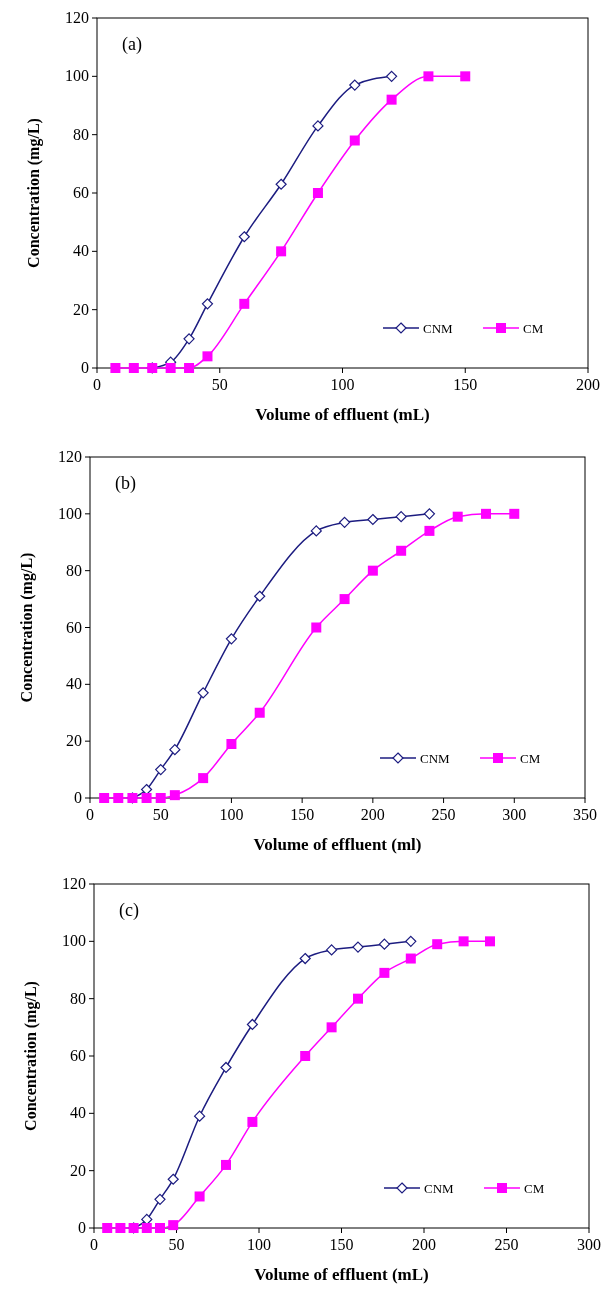 The height and width of the screenshot is (1292, 606). I want to click on x-tick-label: 350, so click(585, 814).